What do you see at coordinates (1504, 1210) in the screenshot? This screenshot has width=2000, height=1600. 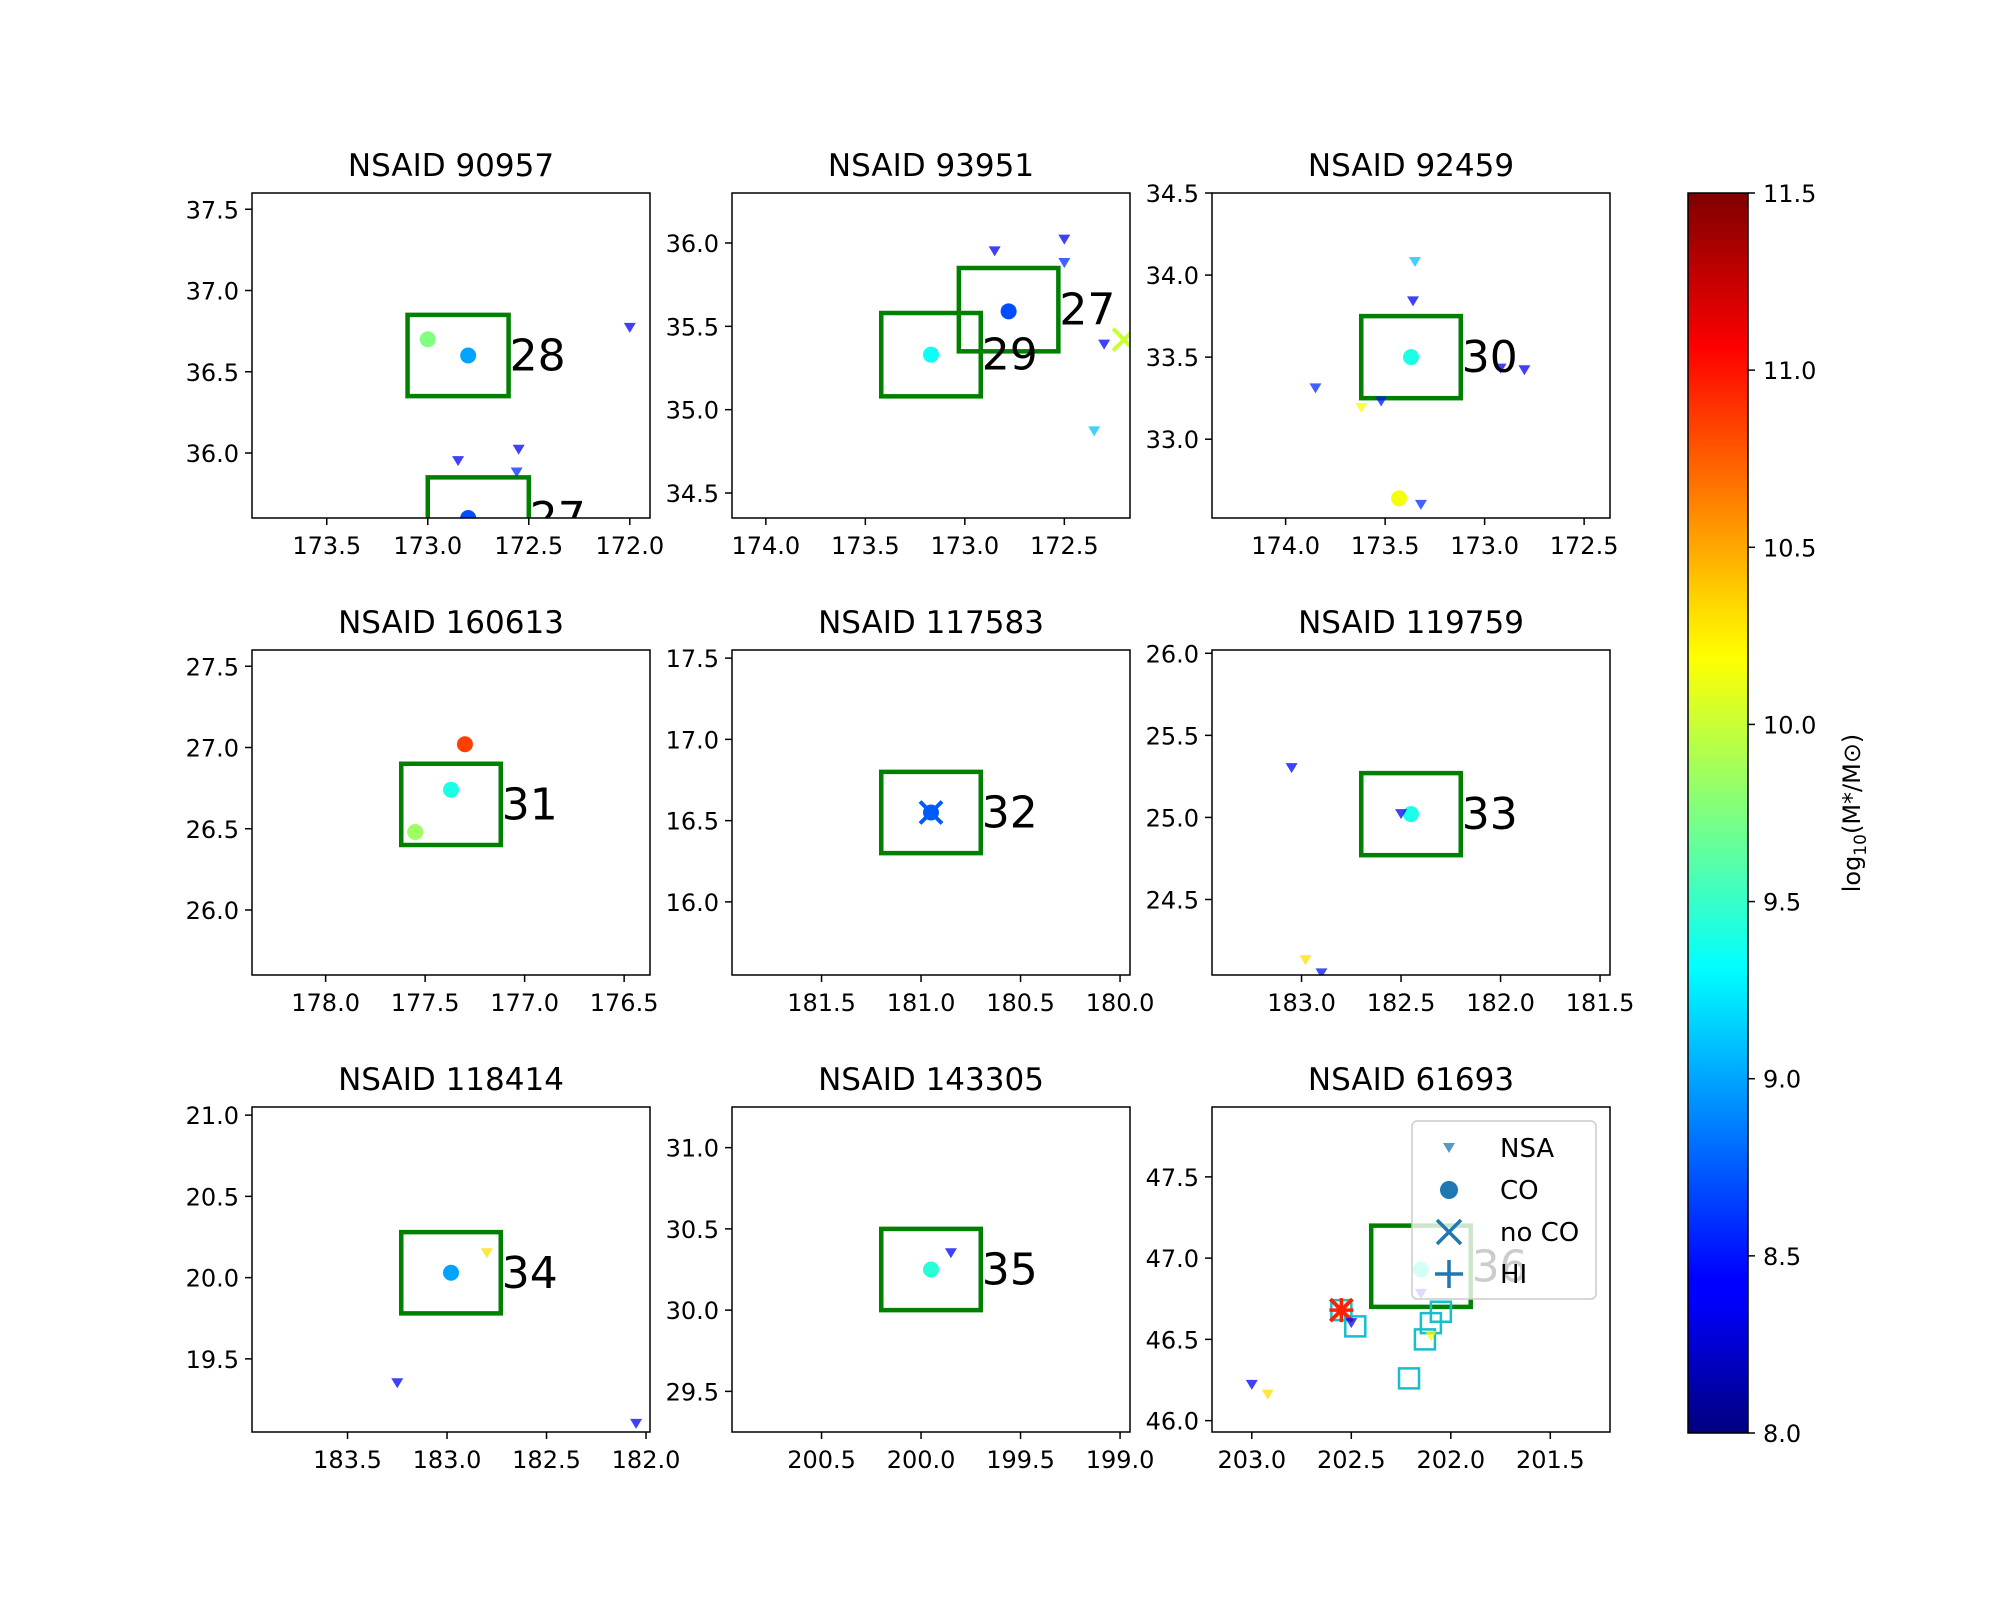 I see `legend-frame` at bounding box center [1504, 1210].